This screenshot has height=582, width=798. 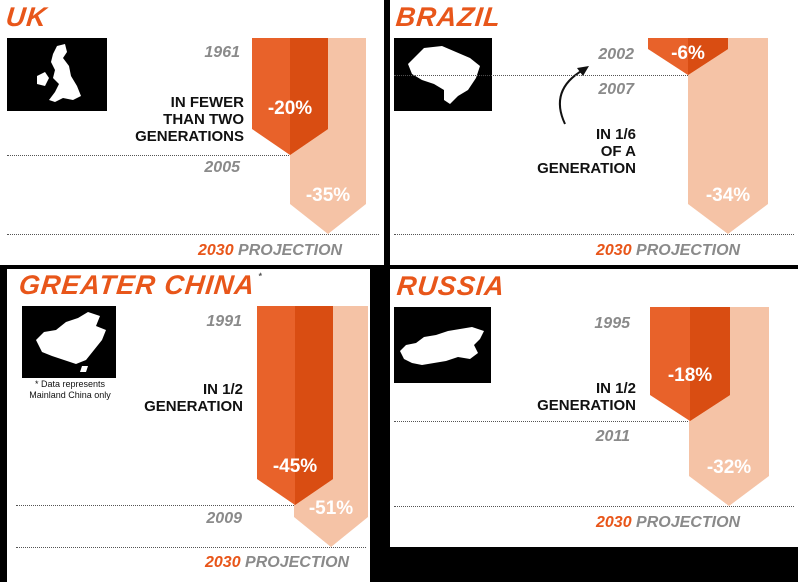 I want to click on china-measured-bar-shade, so click(x=314, y=405).